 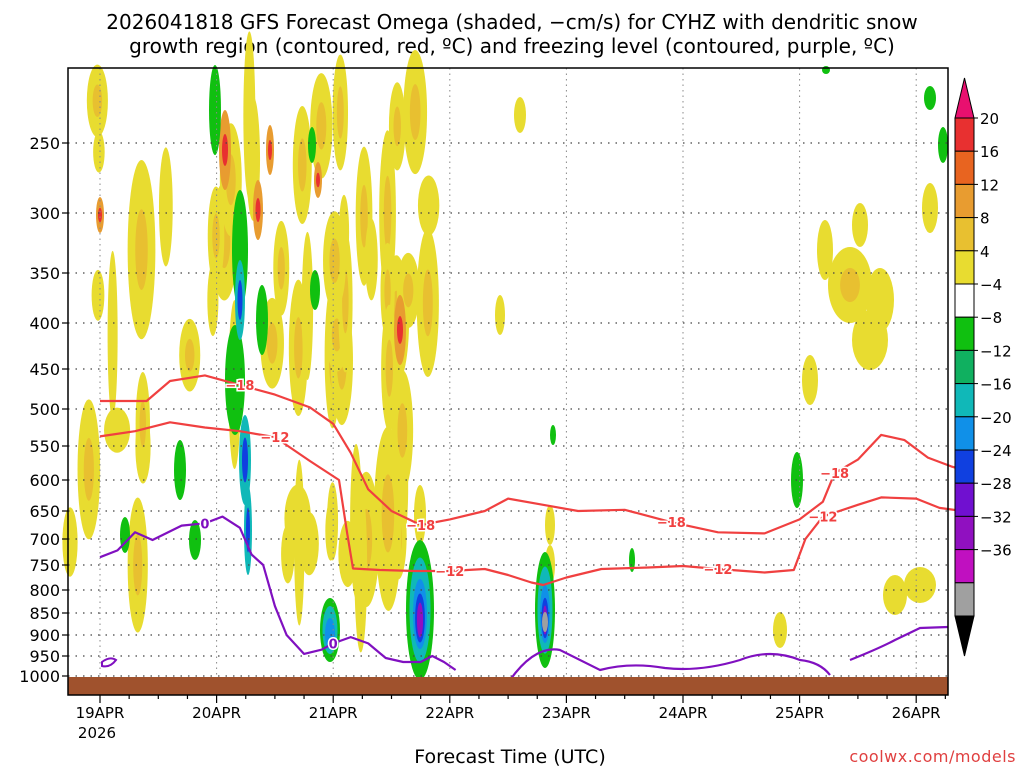 I want to click on colorbar-top-arrow, so click(x=964, y=98).